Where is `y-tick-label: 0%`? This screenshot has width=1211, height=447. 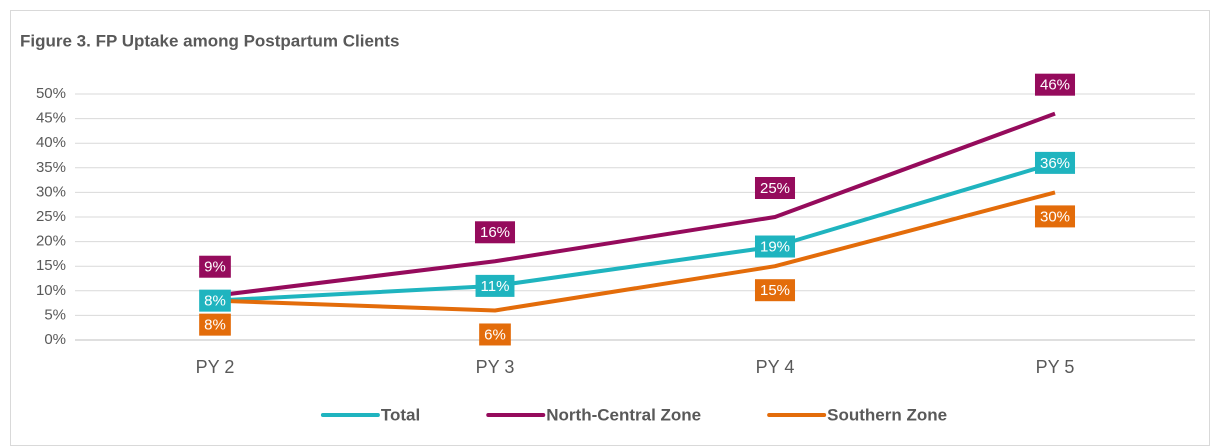
y-tick-label: 0% is located at coordinates (55, 339).